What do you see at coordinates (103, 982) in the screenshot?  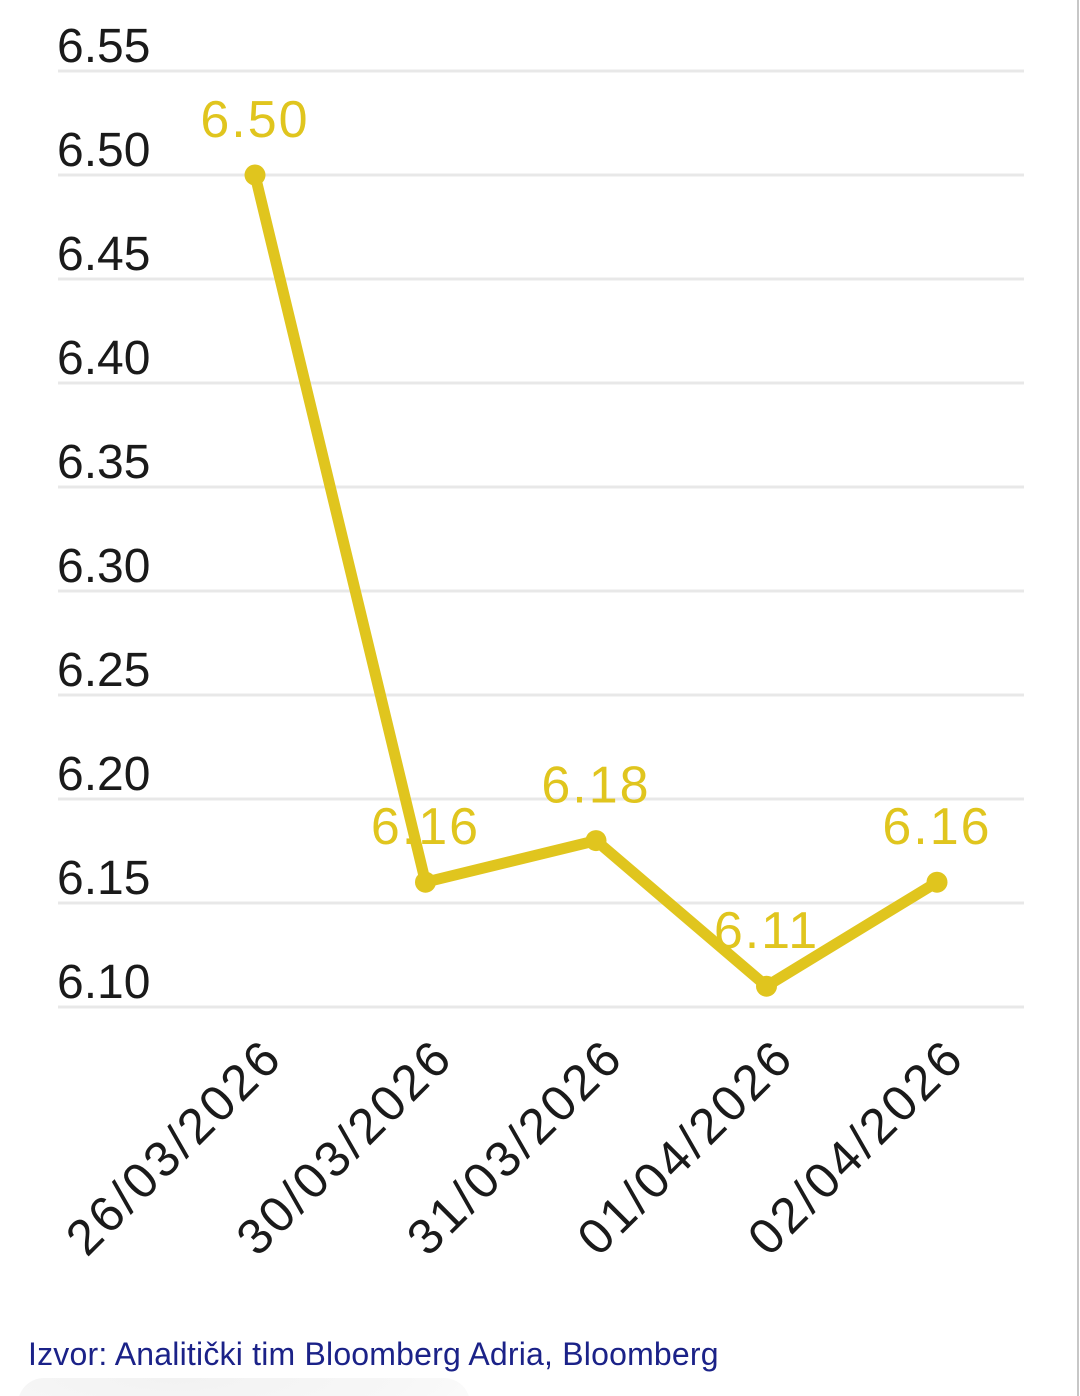 I see `y-tick-label: 6.10` at bounding box center [103, 982].